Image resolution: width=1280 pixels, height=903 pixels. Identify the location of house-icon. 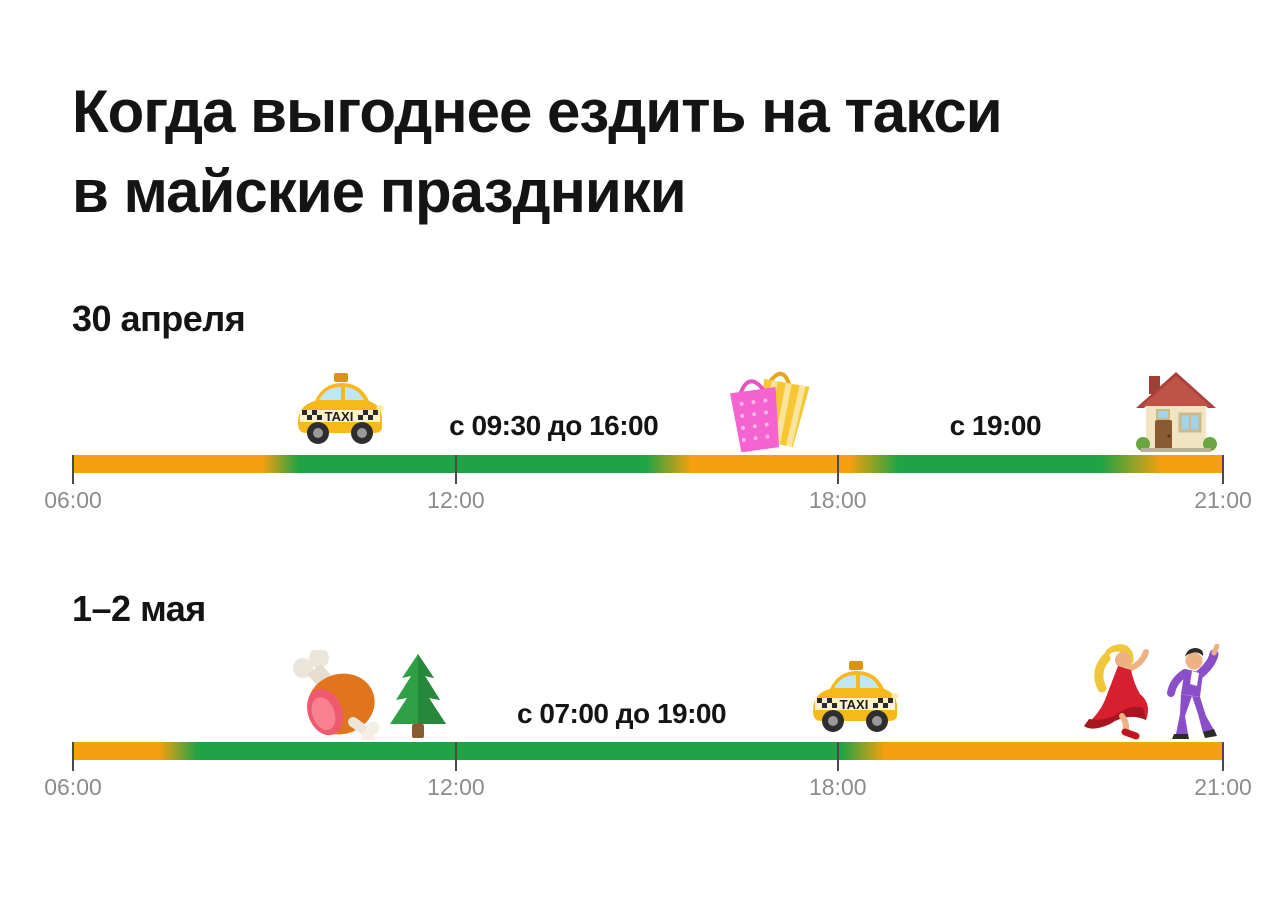
(1176, 410).